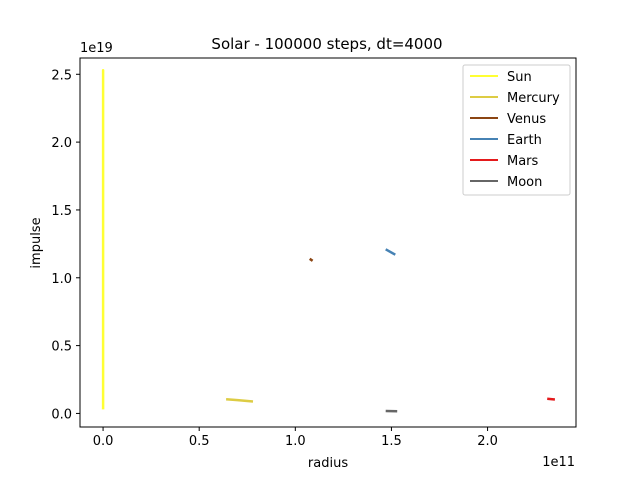  What do you see at coordinates (524, 182) in the screenshot?
I see `legend-label: Moon` at bounding box center [524, 182].